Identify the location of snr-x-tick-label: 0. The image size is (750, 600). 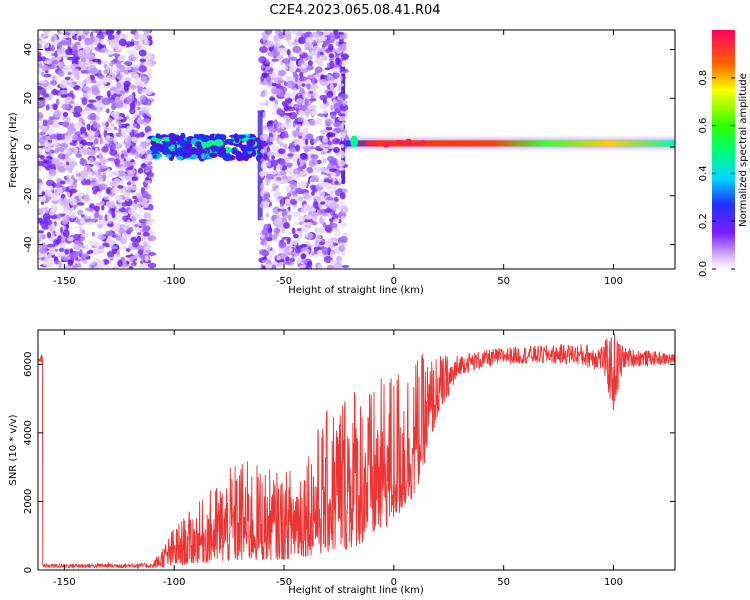
(394, 582).